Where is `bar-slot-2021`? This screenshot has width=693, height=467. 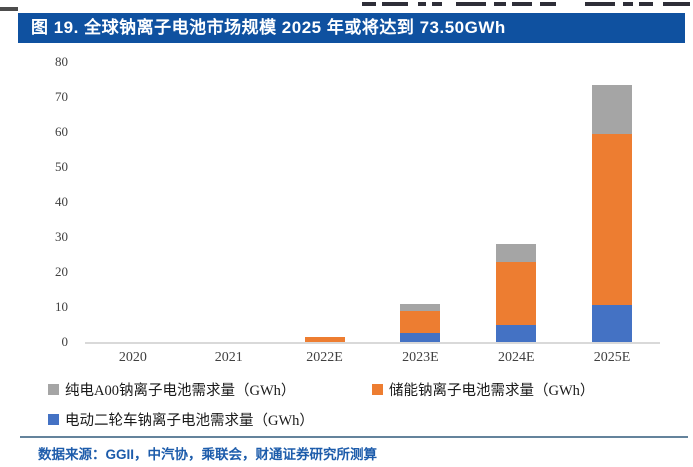 bar-slot-2021 is located at coordinates (229, 202).